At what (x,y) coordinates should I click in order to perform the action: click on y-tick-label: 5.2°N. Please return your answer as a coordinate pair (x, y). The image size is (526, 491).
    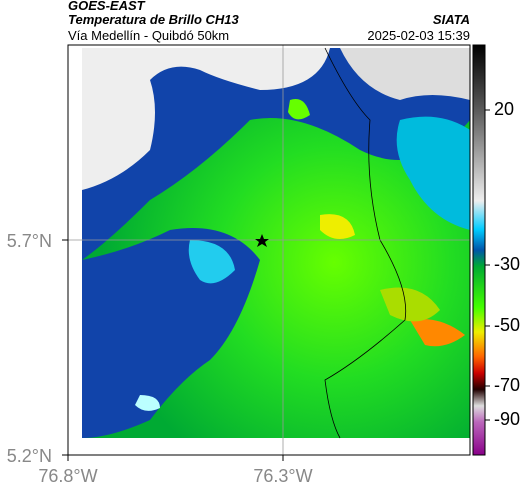
    Looking at the image, I should click on (29, 456).